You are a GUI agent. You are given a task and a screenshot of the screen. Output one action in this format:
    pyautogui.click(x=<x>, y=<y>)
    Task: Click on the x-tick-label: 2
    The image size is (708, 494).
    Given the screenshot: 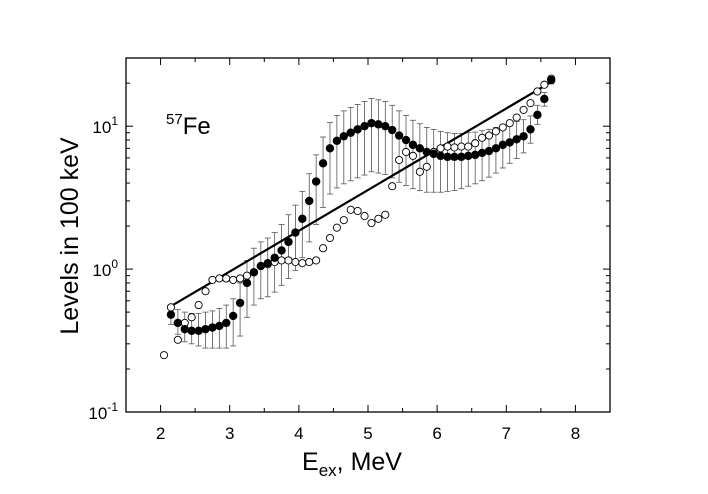 What is the action you would take?
    pyautogui.click(x=160, y=433)
    